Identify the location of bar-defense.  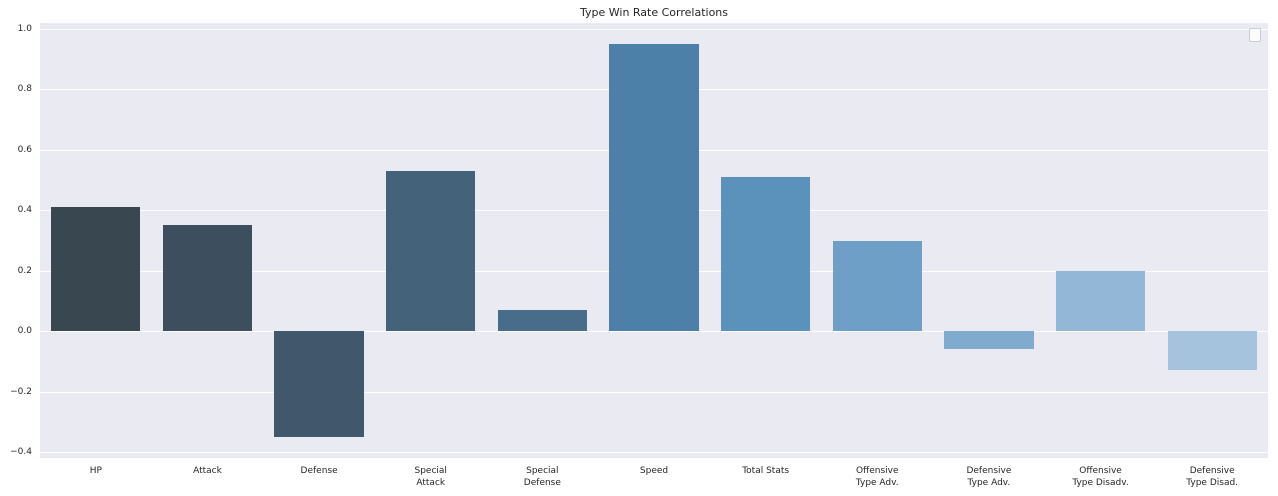
(319, 384).